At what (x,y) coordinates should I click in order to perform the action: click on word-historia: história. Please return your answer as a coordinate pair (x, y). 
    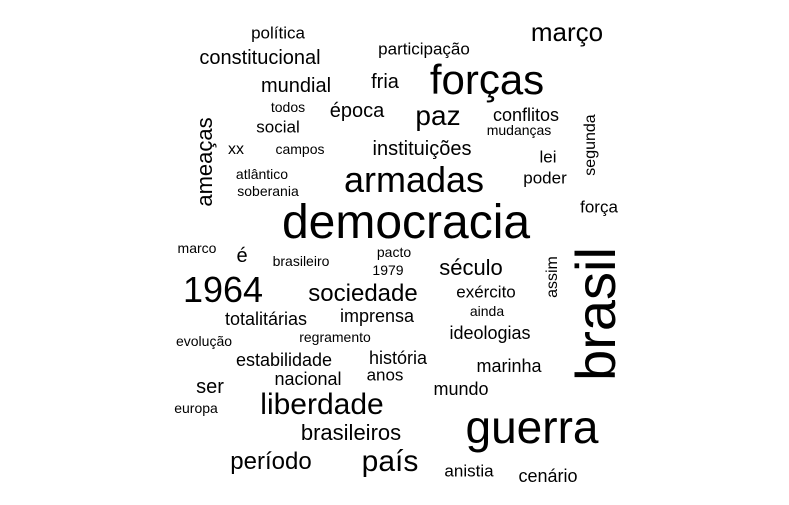
    Looking at the image, I should click on (398, 358).